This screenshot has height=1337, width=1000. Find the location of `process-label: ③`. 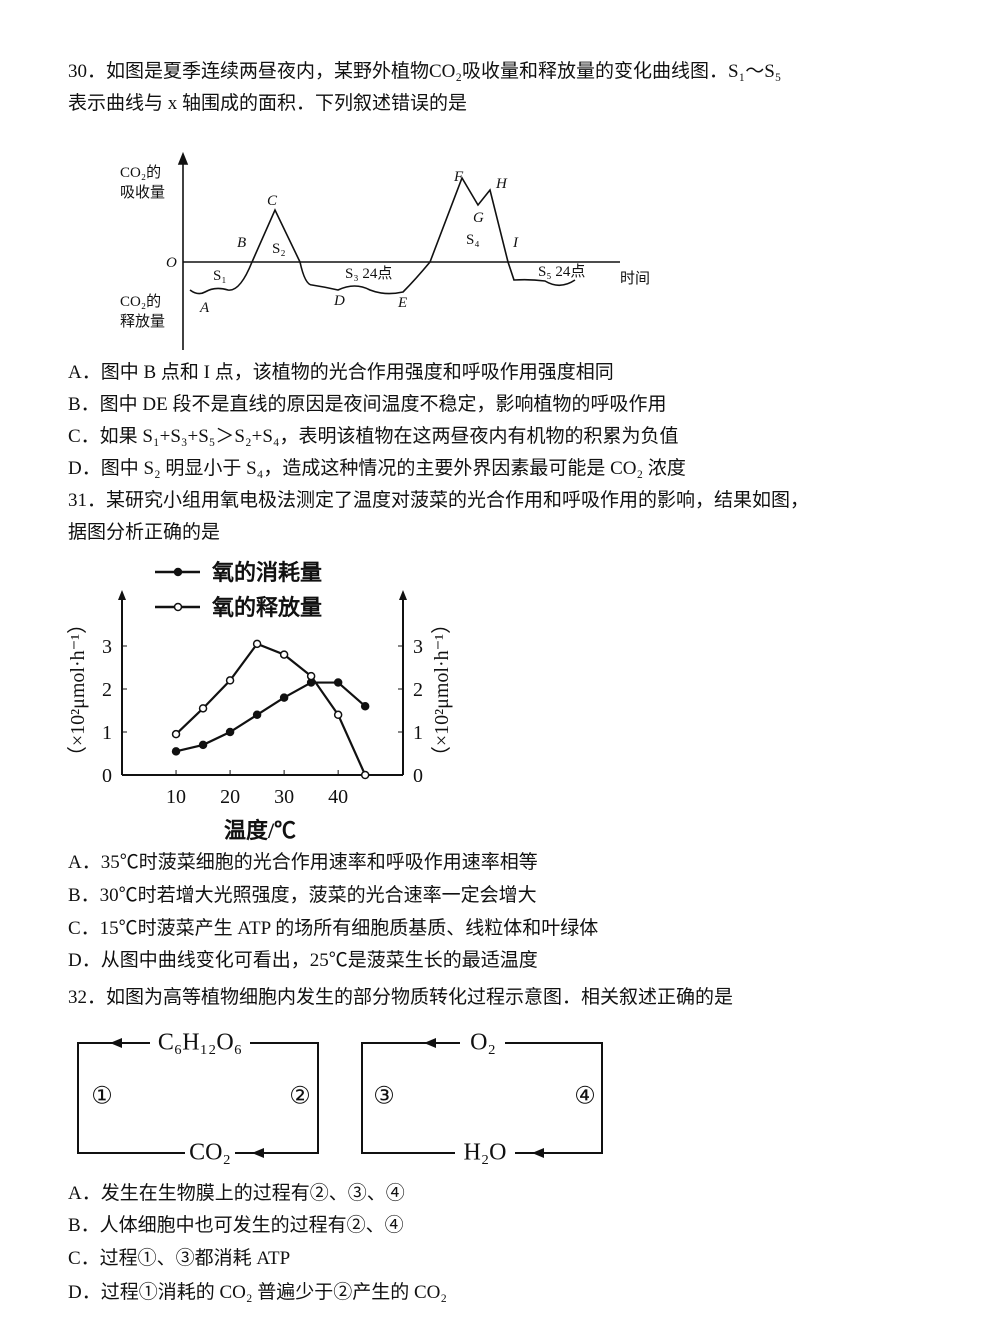

process-label: ③ is located at coordinates (384, 1097).